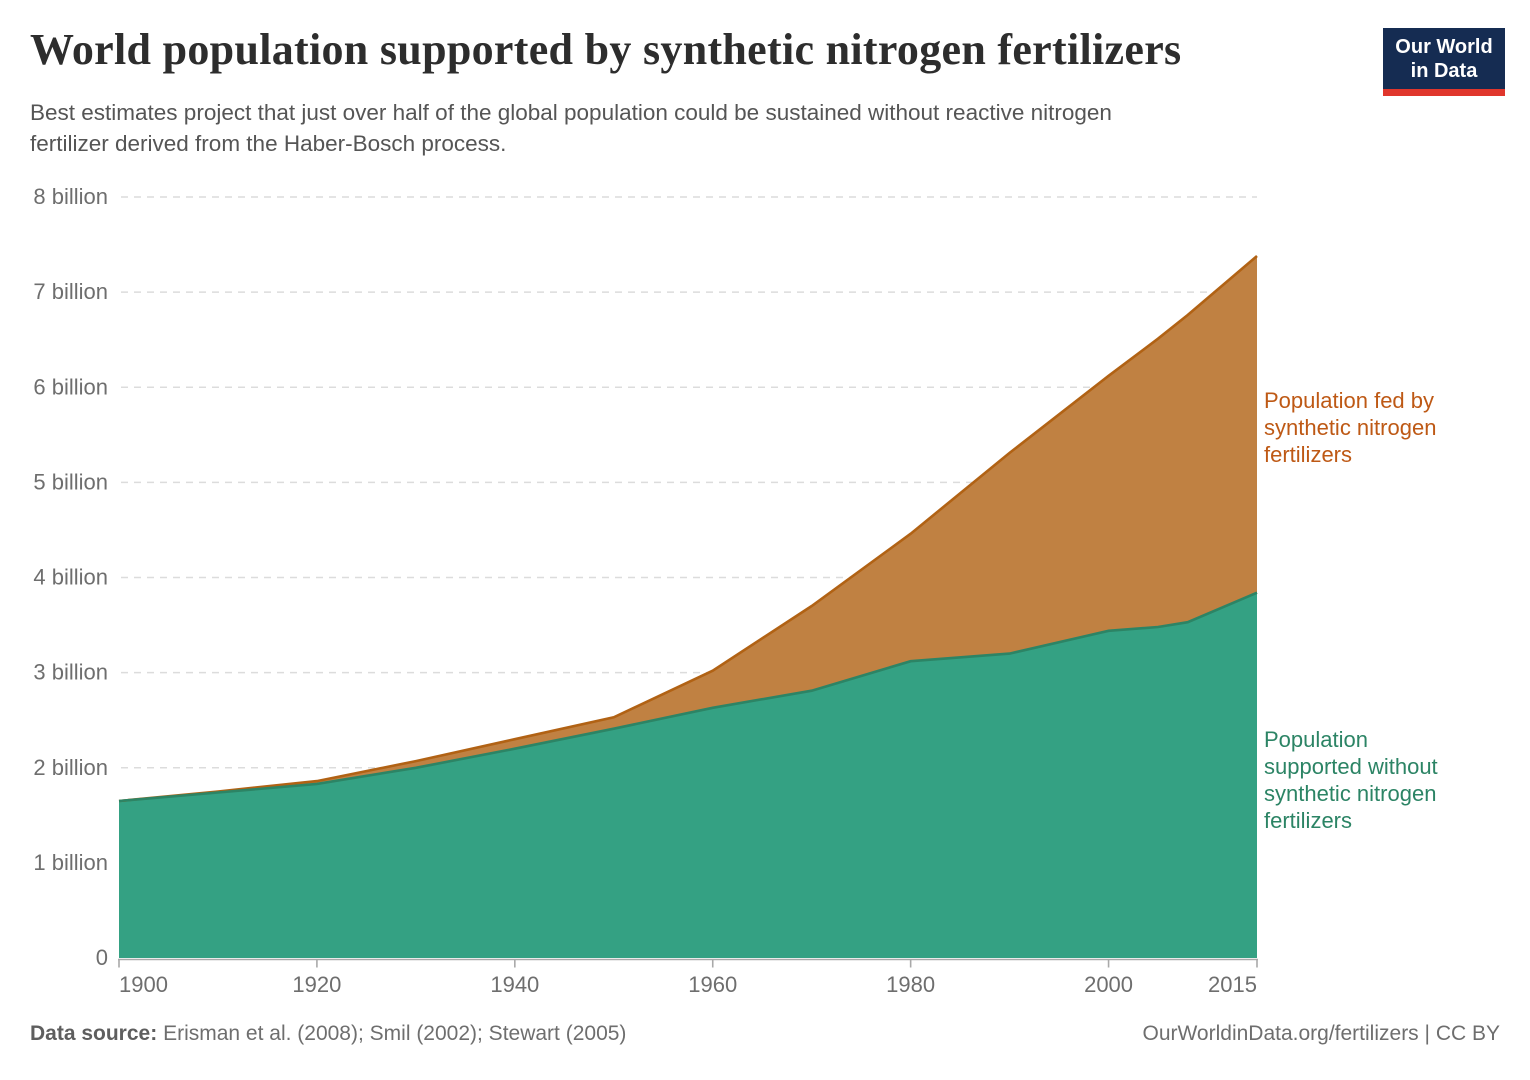 This screenshot has height=1080, width=1530. I want to click on y-tick-label-8: 8 billion, so click(70, 196).